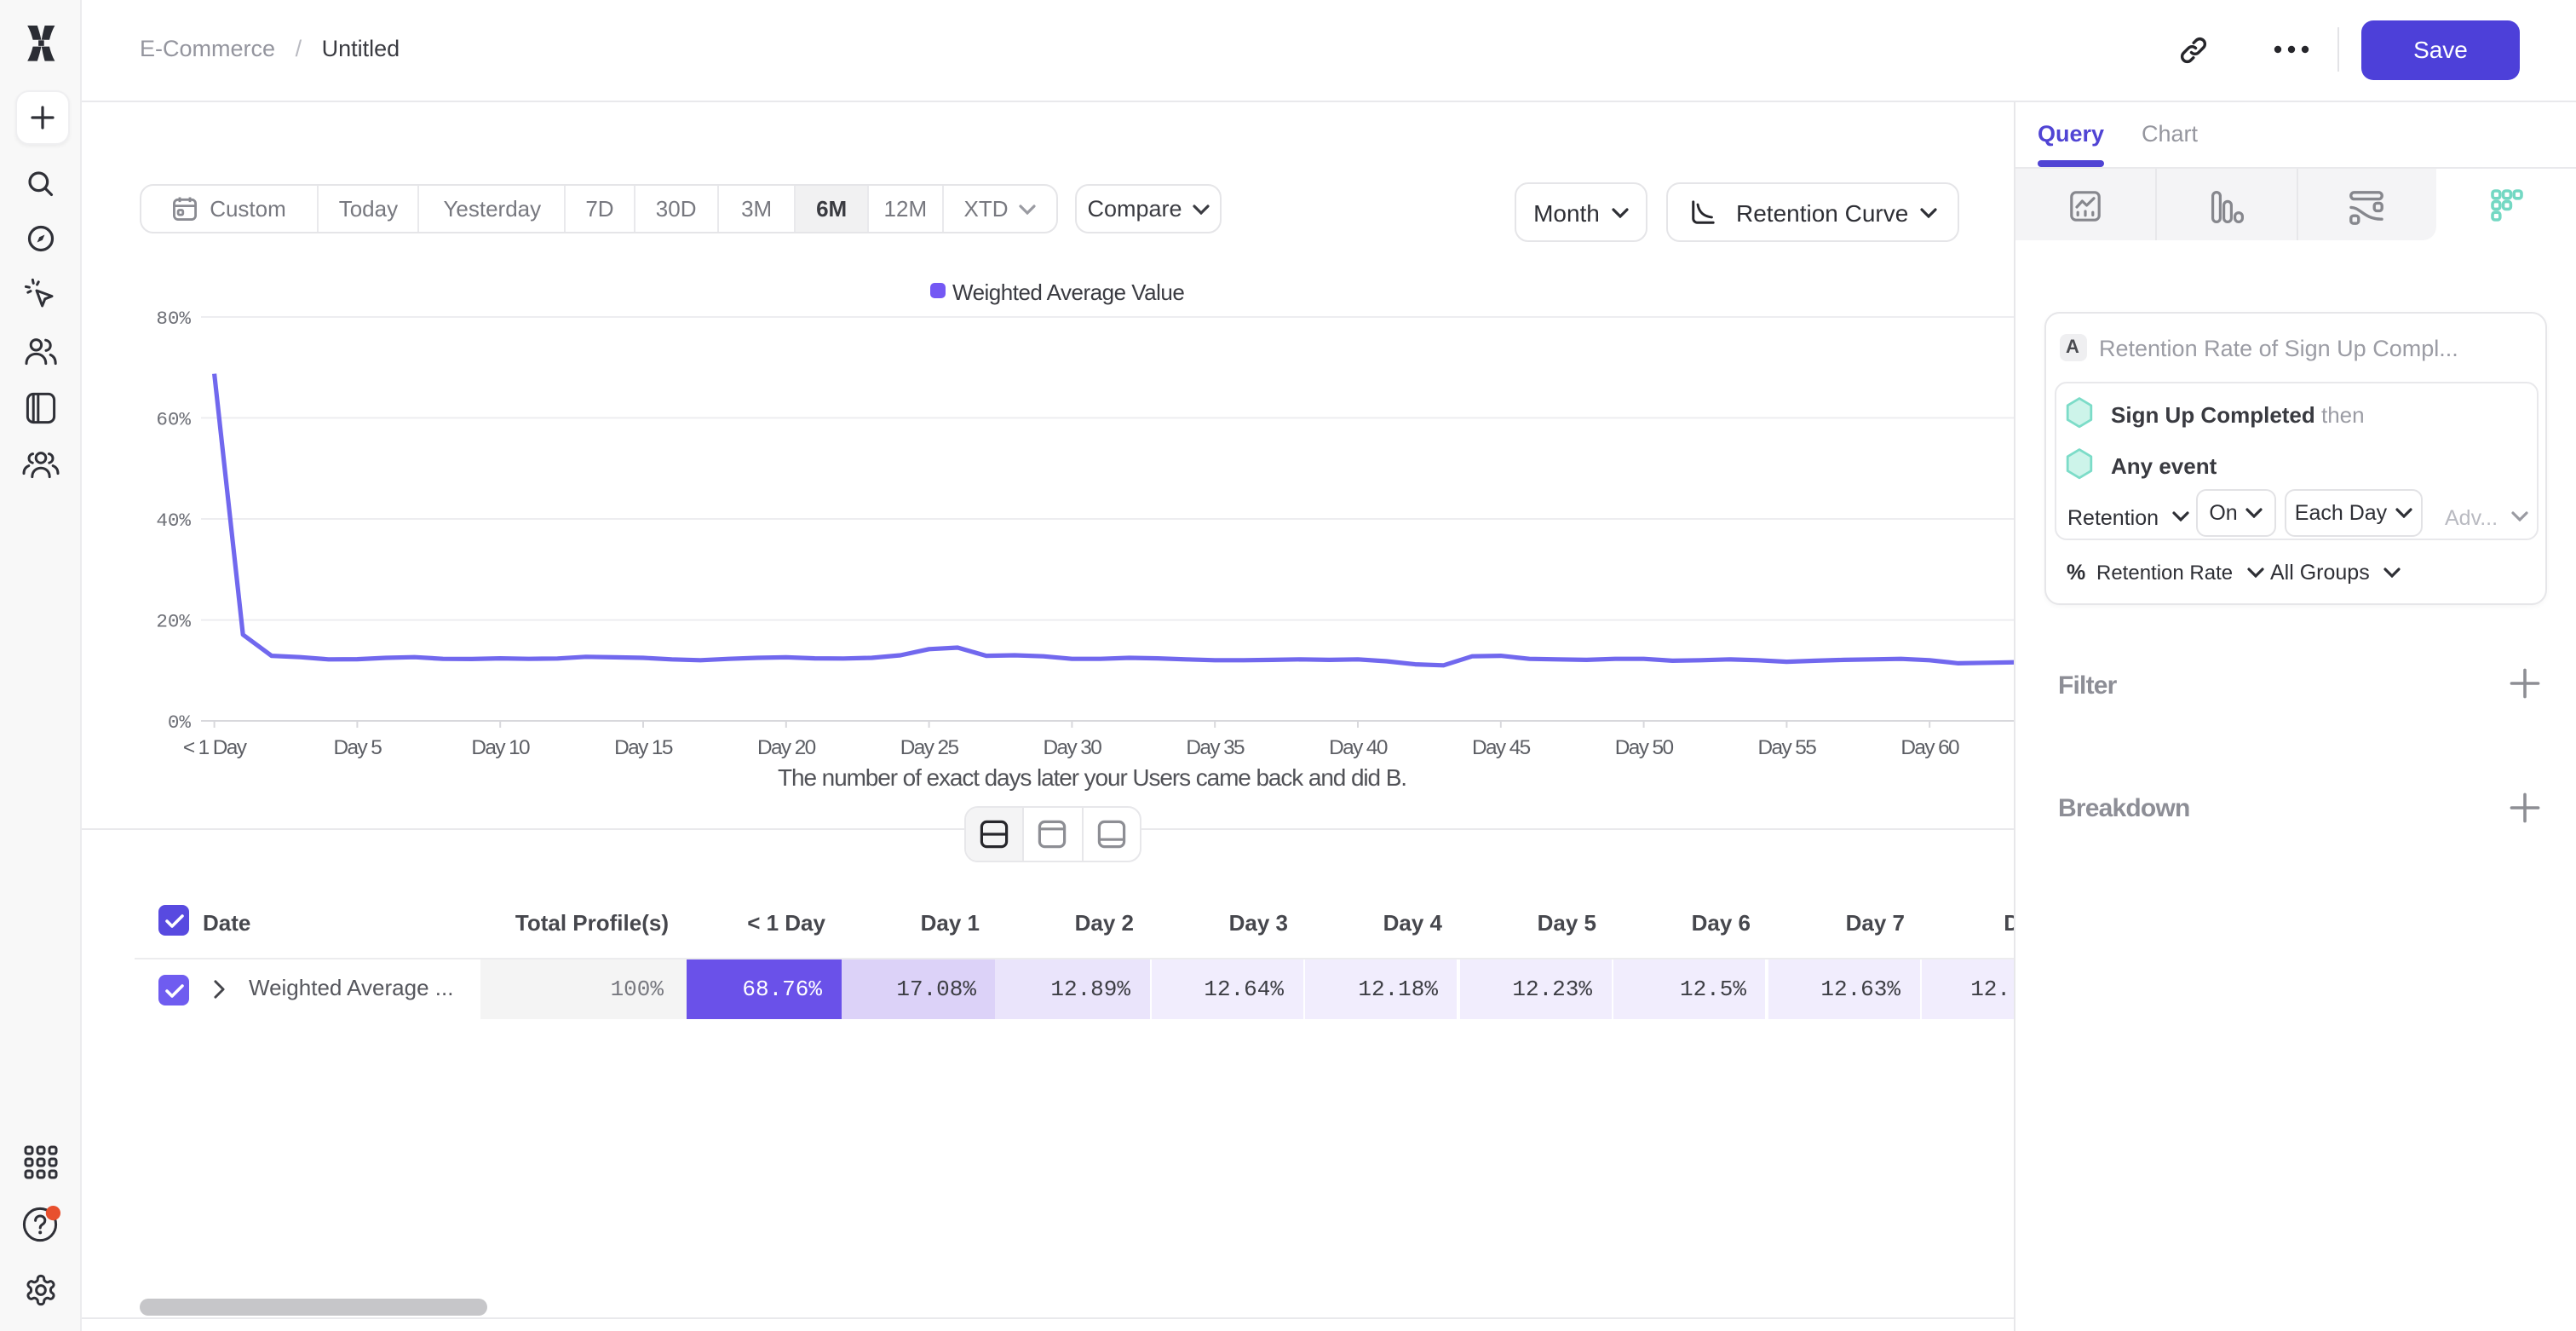 The image size is (2576, 1331). What do you see at coordinates (180, 723) in the screenshot?
I see `svg-text: 0%` at bounding box center [180, 723].